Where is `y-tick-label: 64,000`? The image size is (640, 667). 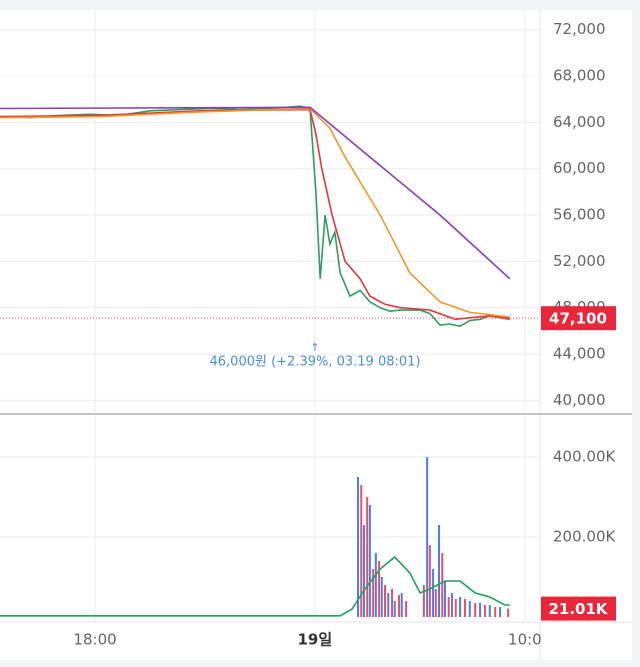 y-tick-label: 64,000 is located at coordinates (579, 122).